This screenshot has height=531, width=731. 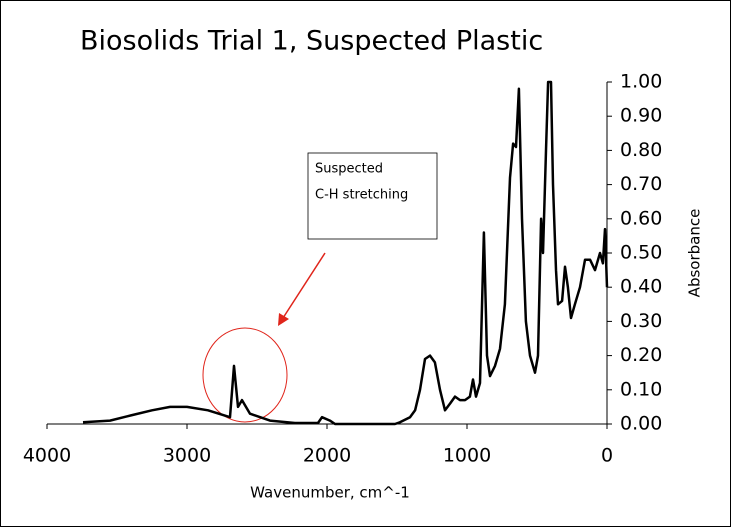 I want to click on arrow-head, so click(x=283, y=319).